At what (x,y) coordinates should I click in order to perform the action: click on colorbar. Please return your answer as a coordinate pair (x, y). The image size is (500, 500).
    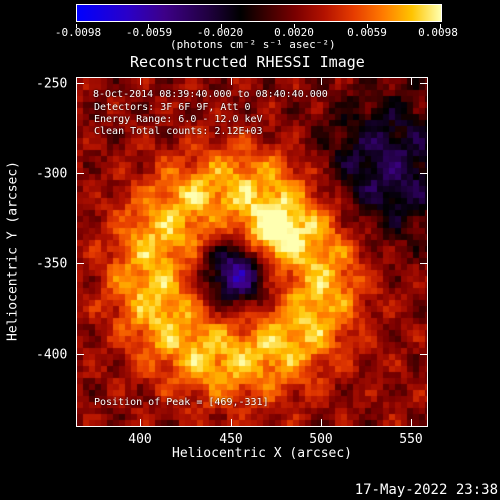
    Looking at the image, I should click on (259, 13).